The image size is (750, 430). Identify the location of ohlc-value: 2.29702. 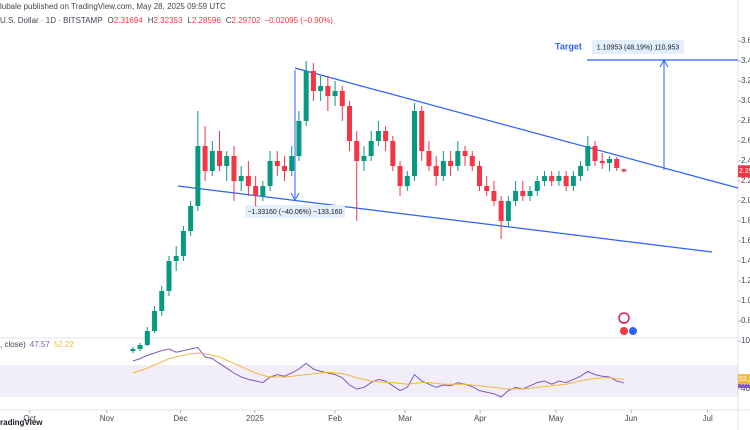
(246, 20).